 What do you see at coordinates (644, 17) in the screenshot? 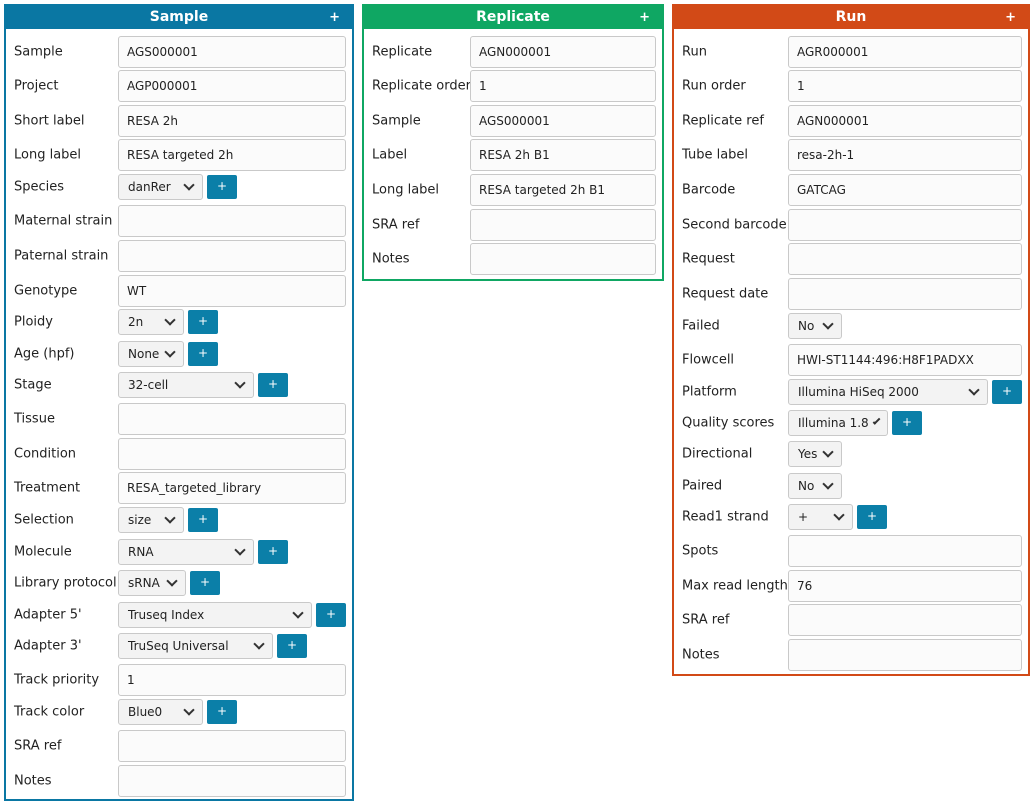
I see `add-replicate-button: +` at bounding box center [644, 17].